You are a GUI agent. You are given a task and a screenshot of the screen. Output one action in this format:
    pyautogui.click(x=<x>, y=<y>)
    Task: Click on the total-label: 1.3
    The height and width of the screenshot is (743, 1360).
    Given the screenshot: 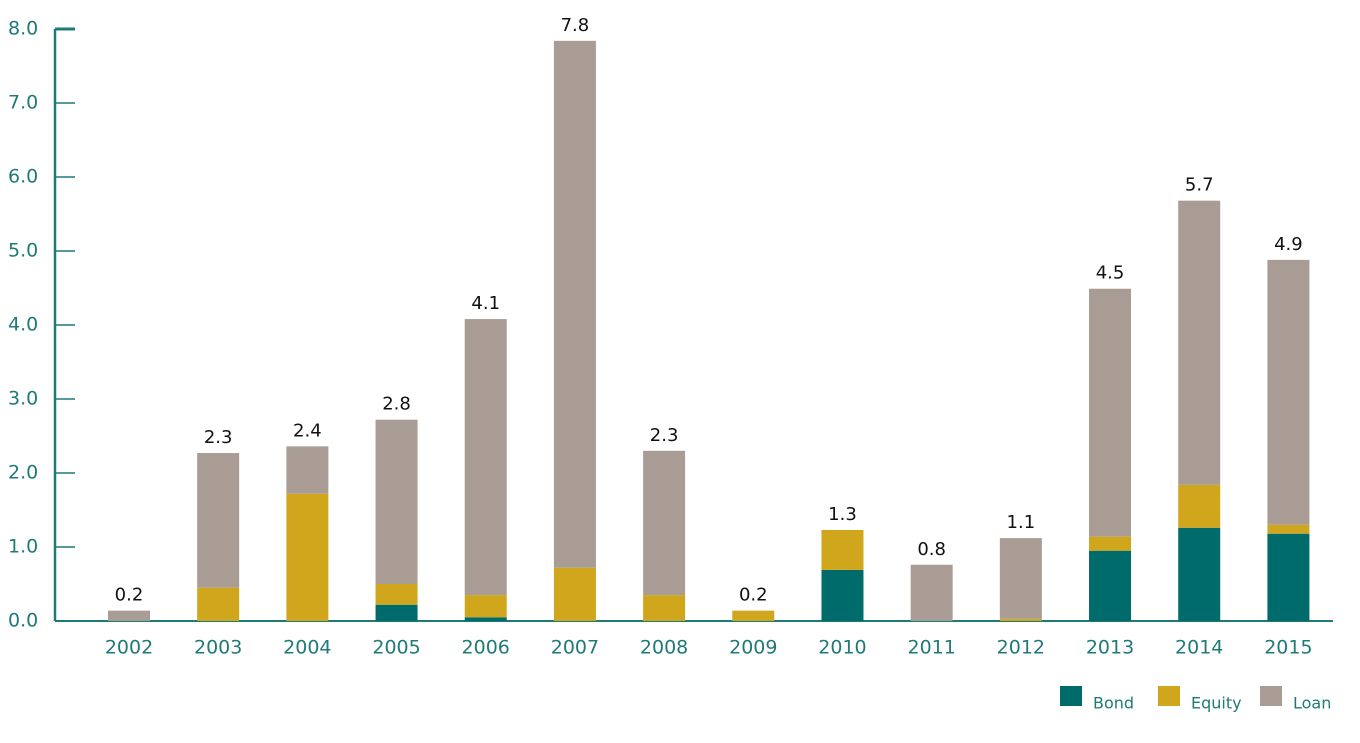 What is the action you would take?
    pyautogui.click(x=842, y=514)
    